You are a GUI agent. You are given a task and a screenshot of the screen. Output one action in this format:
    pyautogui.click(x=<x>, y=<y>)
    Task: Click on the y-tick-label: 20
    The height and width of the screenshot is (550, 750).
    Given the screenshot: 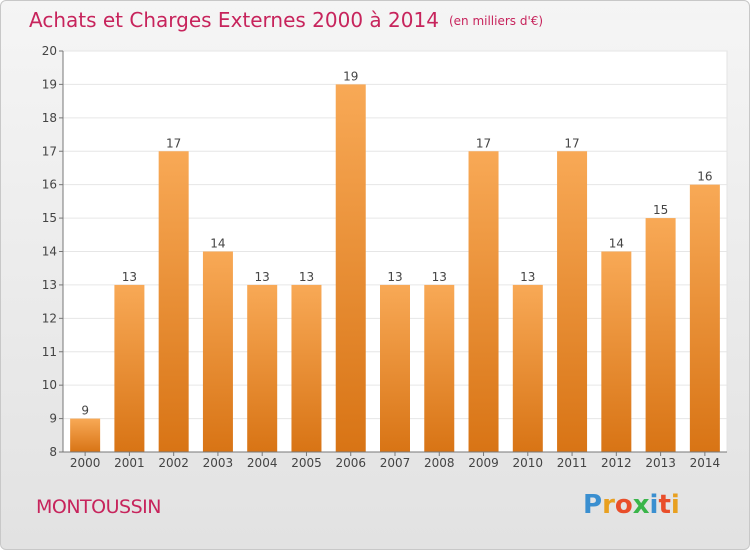 What is the action you would take?
    pyautogui.click(x=49, y=51)
    